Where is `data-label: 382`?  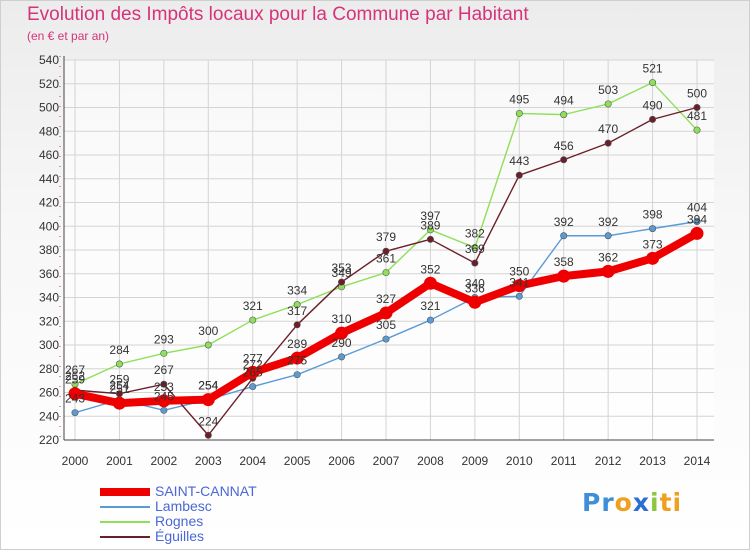 data-label: 382 is located at coordinates (475, 234).